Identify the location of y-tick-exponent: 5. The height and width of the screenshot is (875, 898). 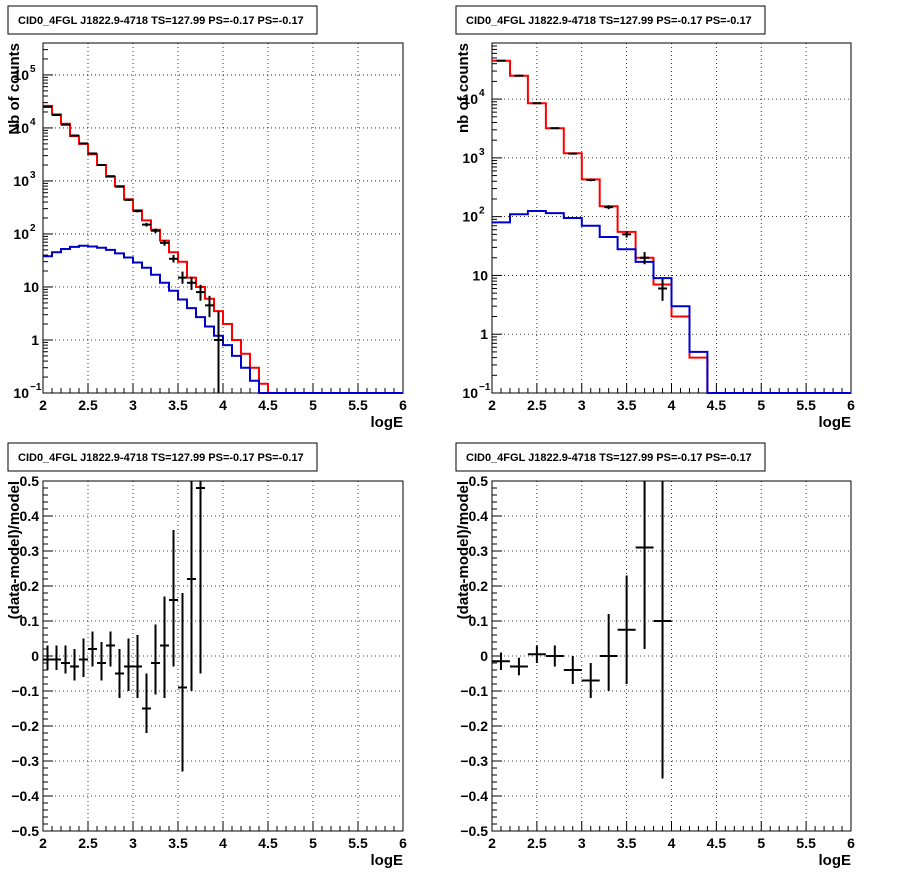
(33, 69).